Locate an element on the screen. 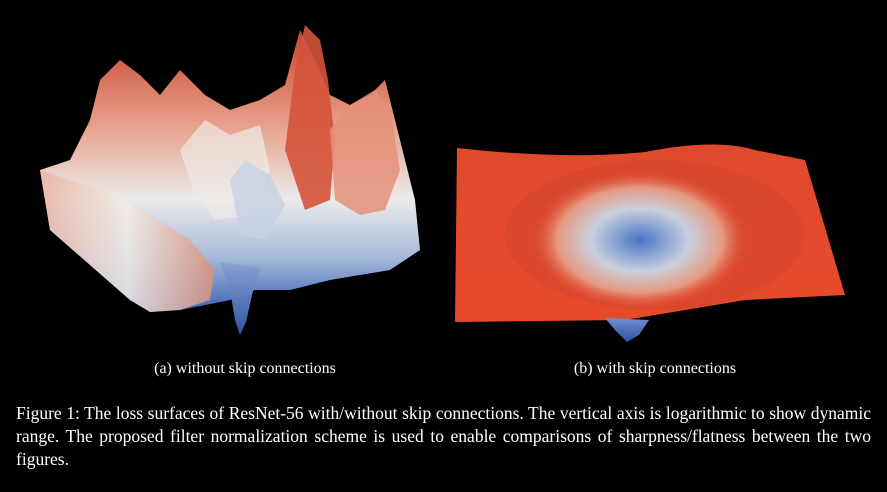 The width and height of the screenshot is (887, 492). subfigure-caption-b: (b) with skip connections is located at coordinates (655, 368).